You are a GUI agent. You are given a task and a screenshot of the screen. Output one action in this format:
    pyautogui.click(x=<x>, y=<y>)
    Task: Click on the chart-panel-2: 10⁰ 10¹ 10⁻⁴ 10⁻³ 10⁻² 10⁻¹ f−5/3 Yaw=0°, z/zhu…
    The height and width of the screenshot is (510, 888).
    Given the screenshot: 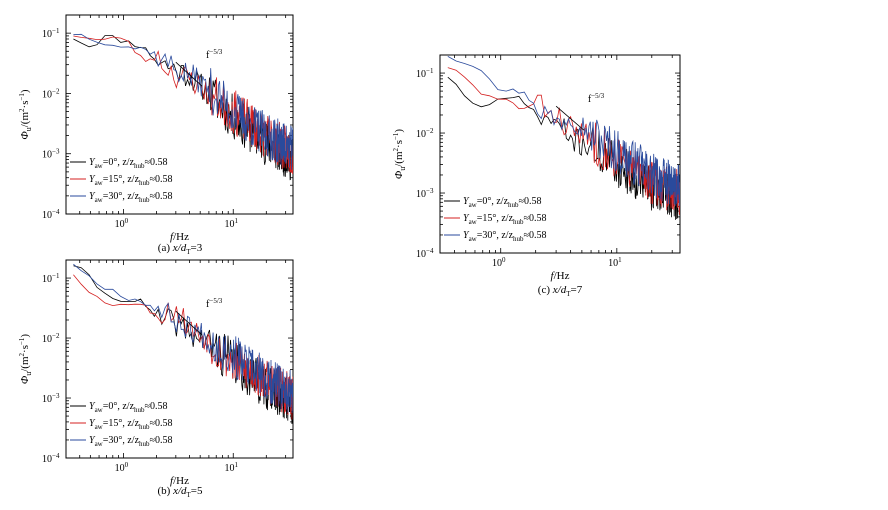 What is the action you would take?
    pyautogui.click(x=156, y=379)
    